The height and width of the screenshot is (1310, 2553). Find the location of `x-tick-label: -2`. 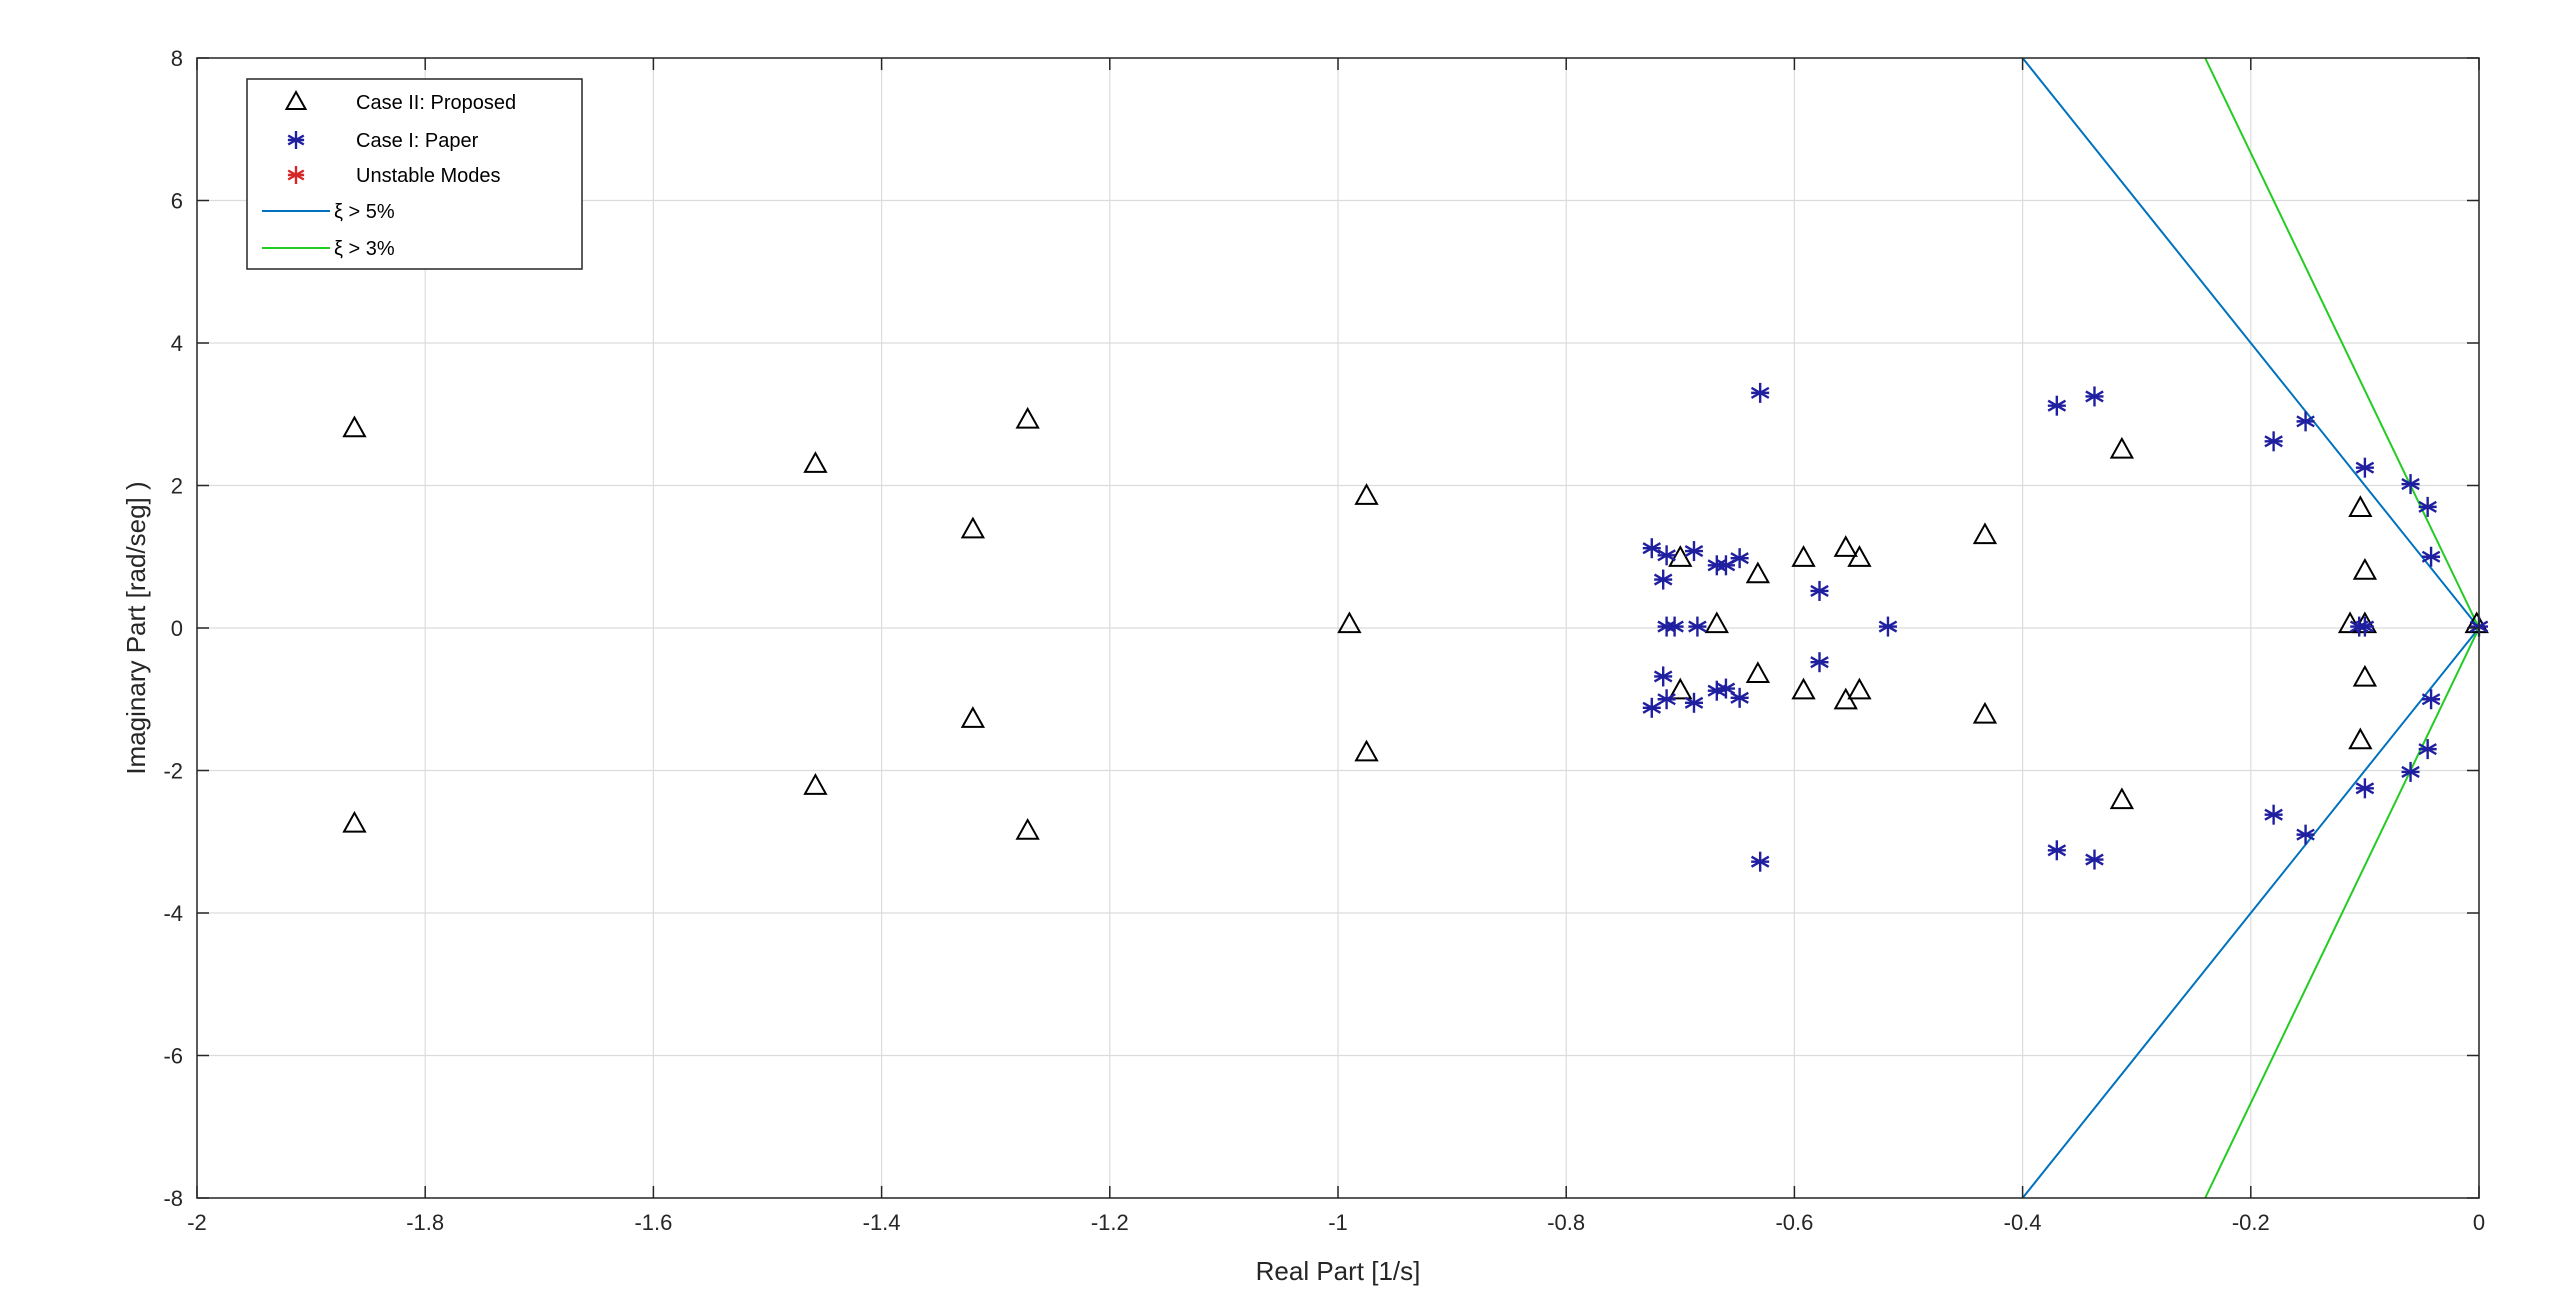

x-tick-label: -2 is located at coordinates (197, 1222).